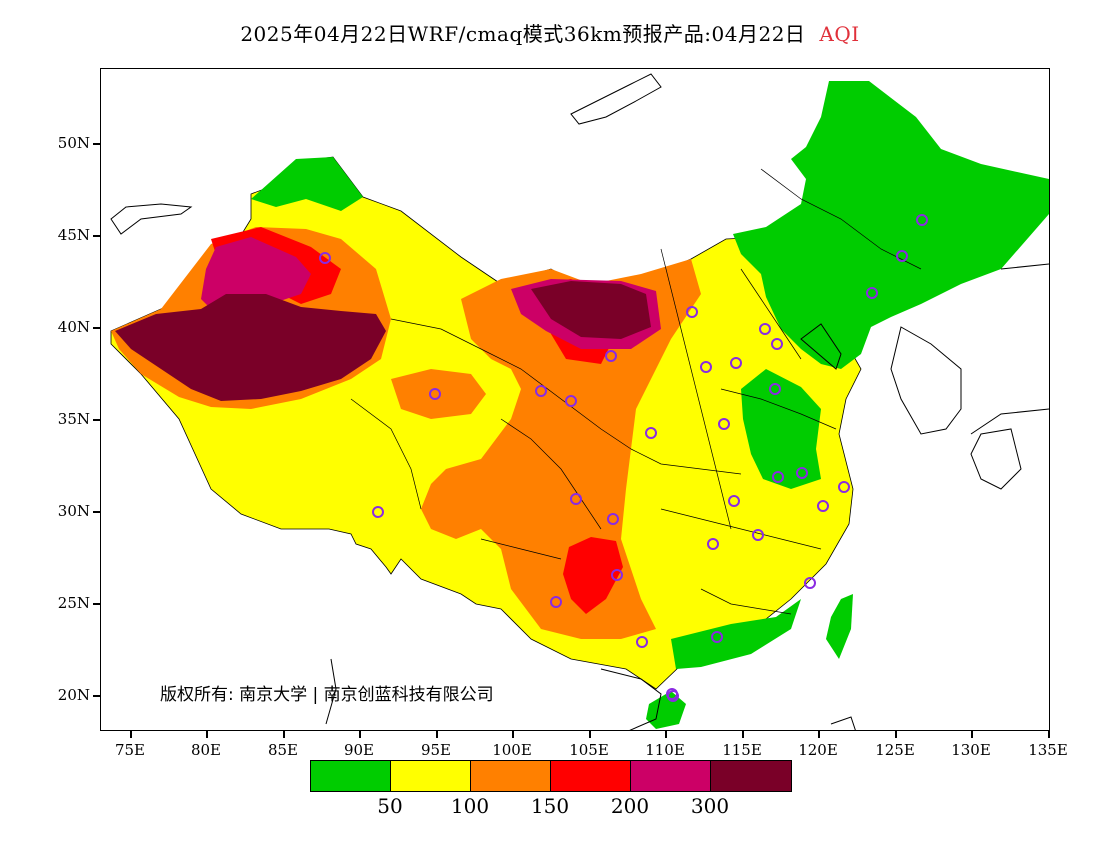  What do you see at coordinates (470, 806) in the screenshot?
I see `legend-label: 100` at bounding box center [470, 806].